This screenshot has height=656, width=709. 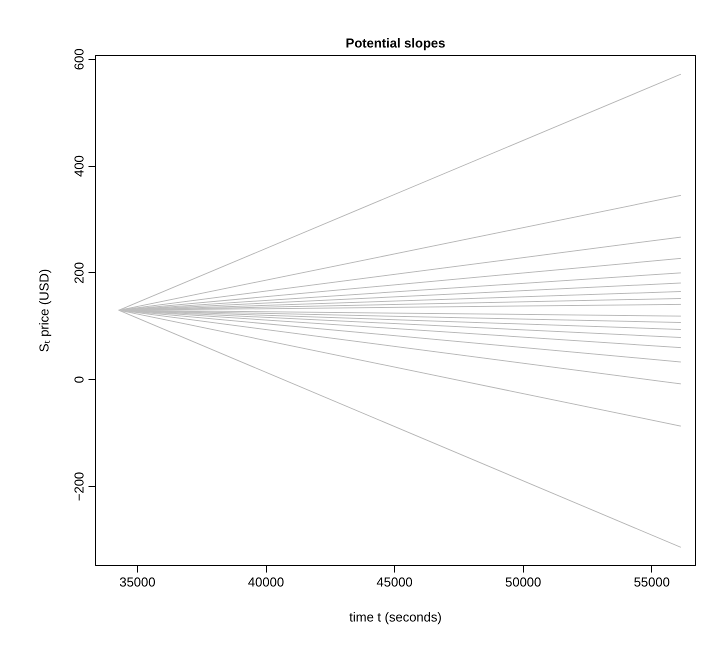 I want to click on y-tick-label: 200, so click(x=79, y=273).